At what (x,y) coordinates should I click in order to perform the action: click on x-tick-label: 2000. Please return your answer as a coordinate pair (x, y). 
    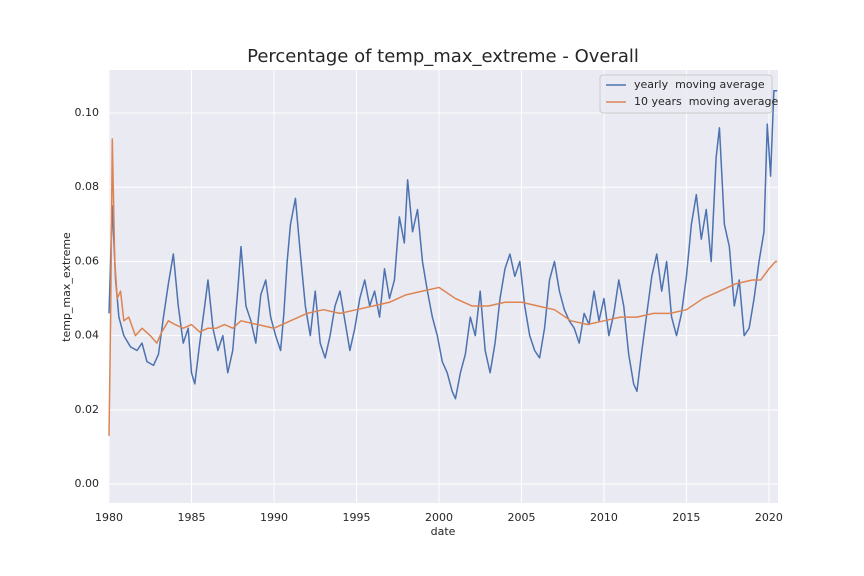
    Looking at the image, I should click on (439, 517).